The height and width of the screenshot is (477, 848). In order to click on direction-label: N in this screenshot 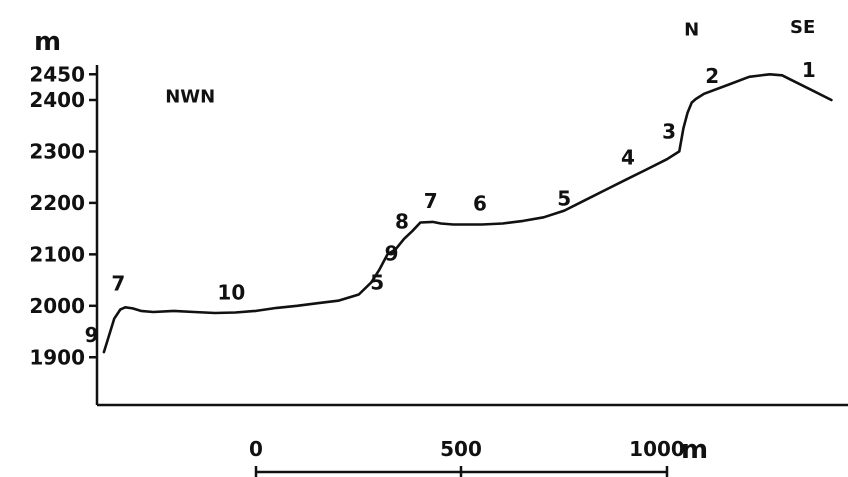, I will do `click(691, 30)`.